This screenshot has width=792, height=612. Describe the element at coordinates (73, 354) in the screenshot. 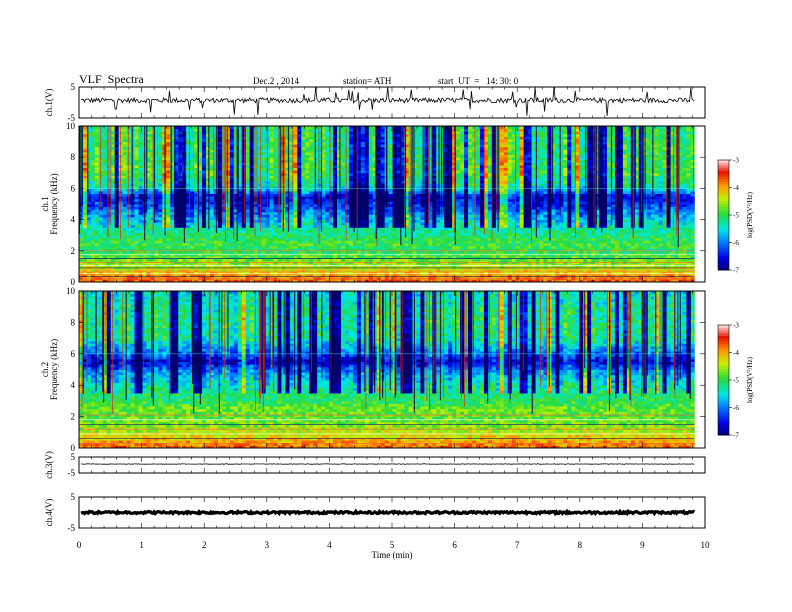

I see `ch2-spec-ytick-label: 6` at that location.